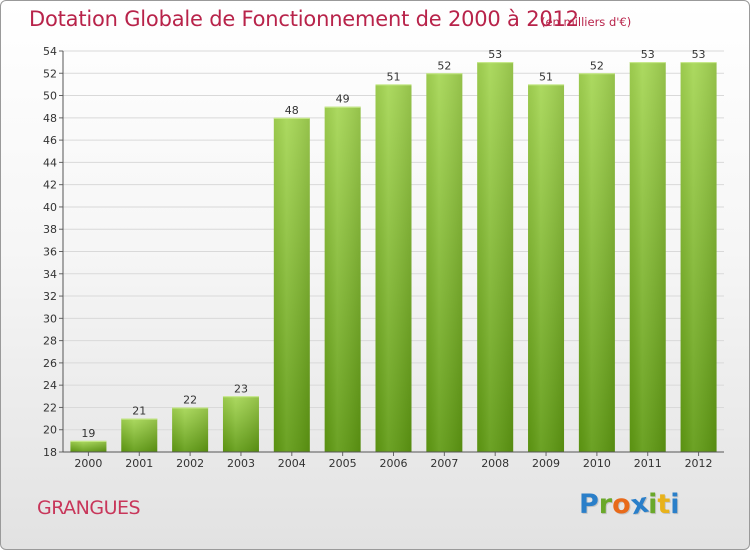 This screenshot has width=750, height=550. Describe the element at coordinates (241, 388) in the screenshot. I see `value-label-2003: 23` at that location.